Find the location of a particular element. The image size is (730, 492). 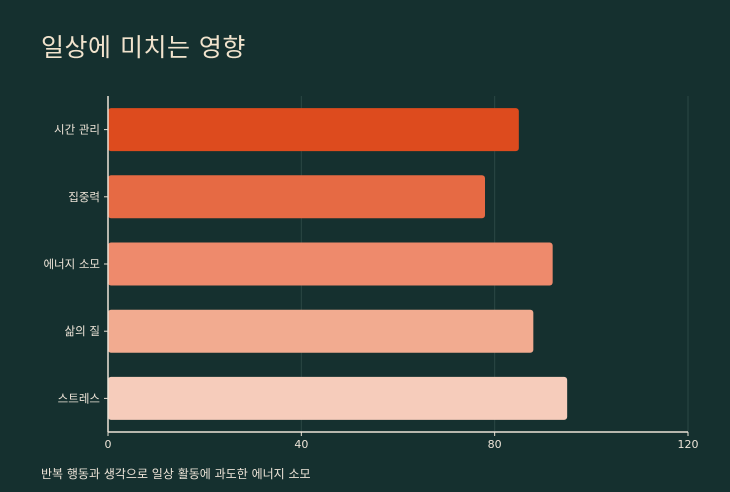

category-label-3: 에너지 소모 is located at coordinates (71, 264).